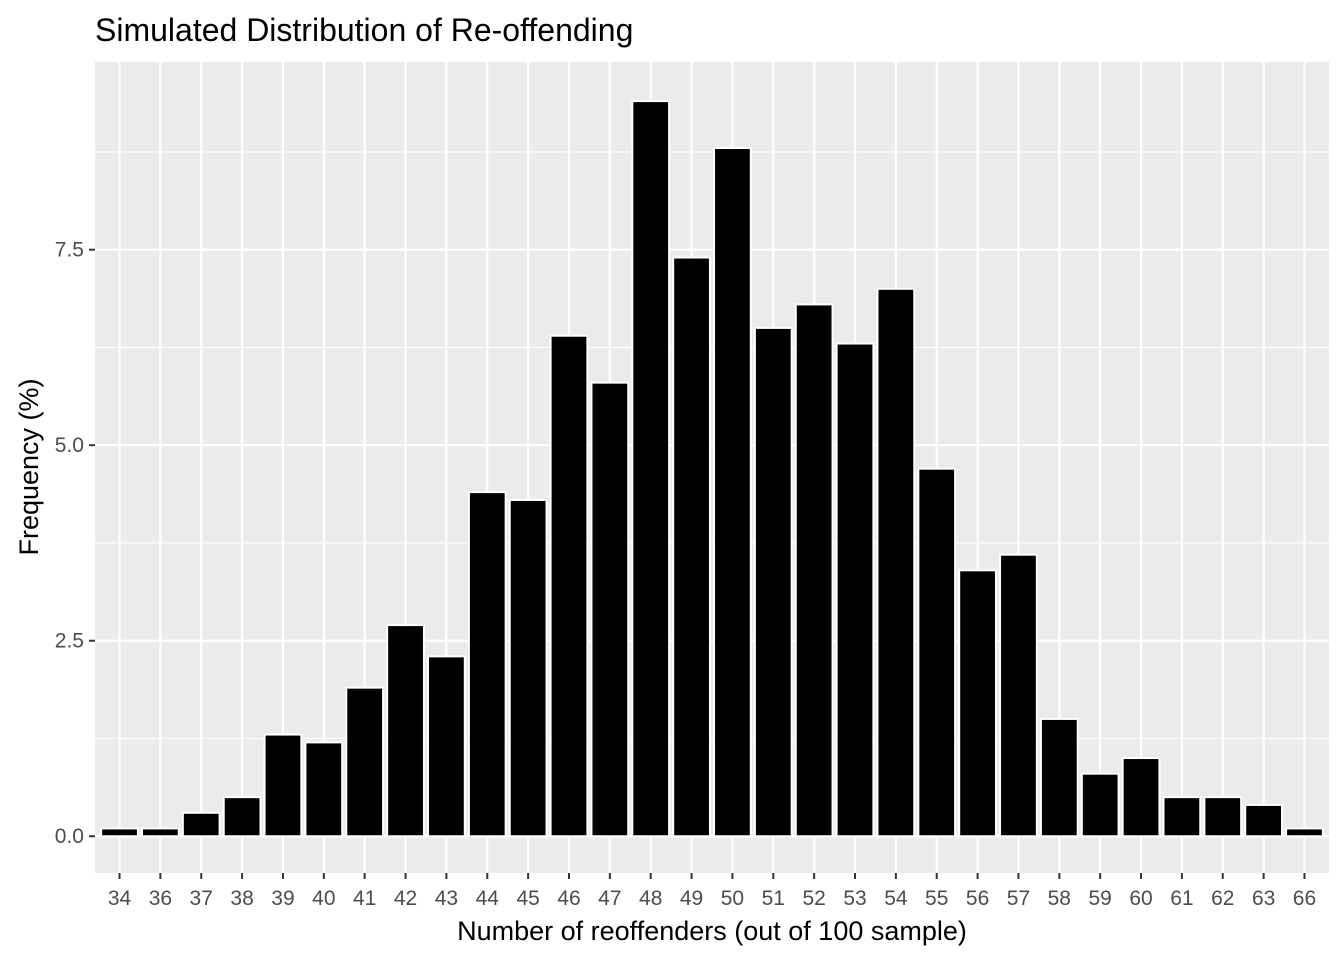  I want to click on y-axis-title: Frequency (%), so click(29, 466).